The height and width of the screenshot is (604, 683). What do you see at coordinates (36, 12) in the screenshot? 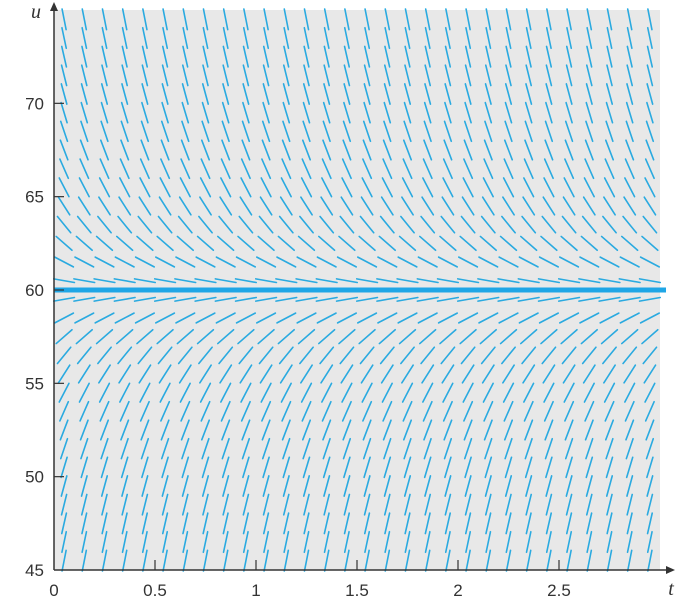
I see `y-axis-label: u` at bounding box center [36, 12].